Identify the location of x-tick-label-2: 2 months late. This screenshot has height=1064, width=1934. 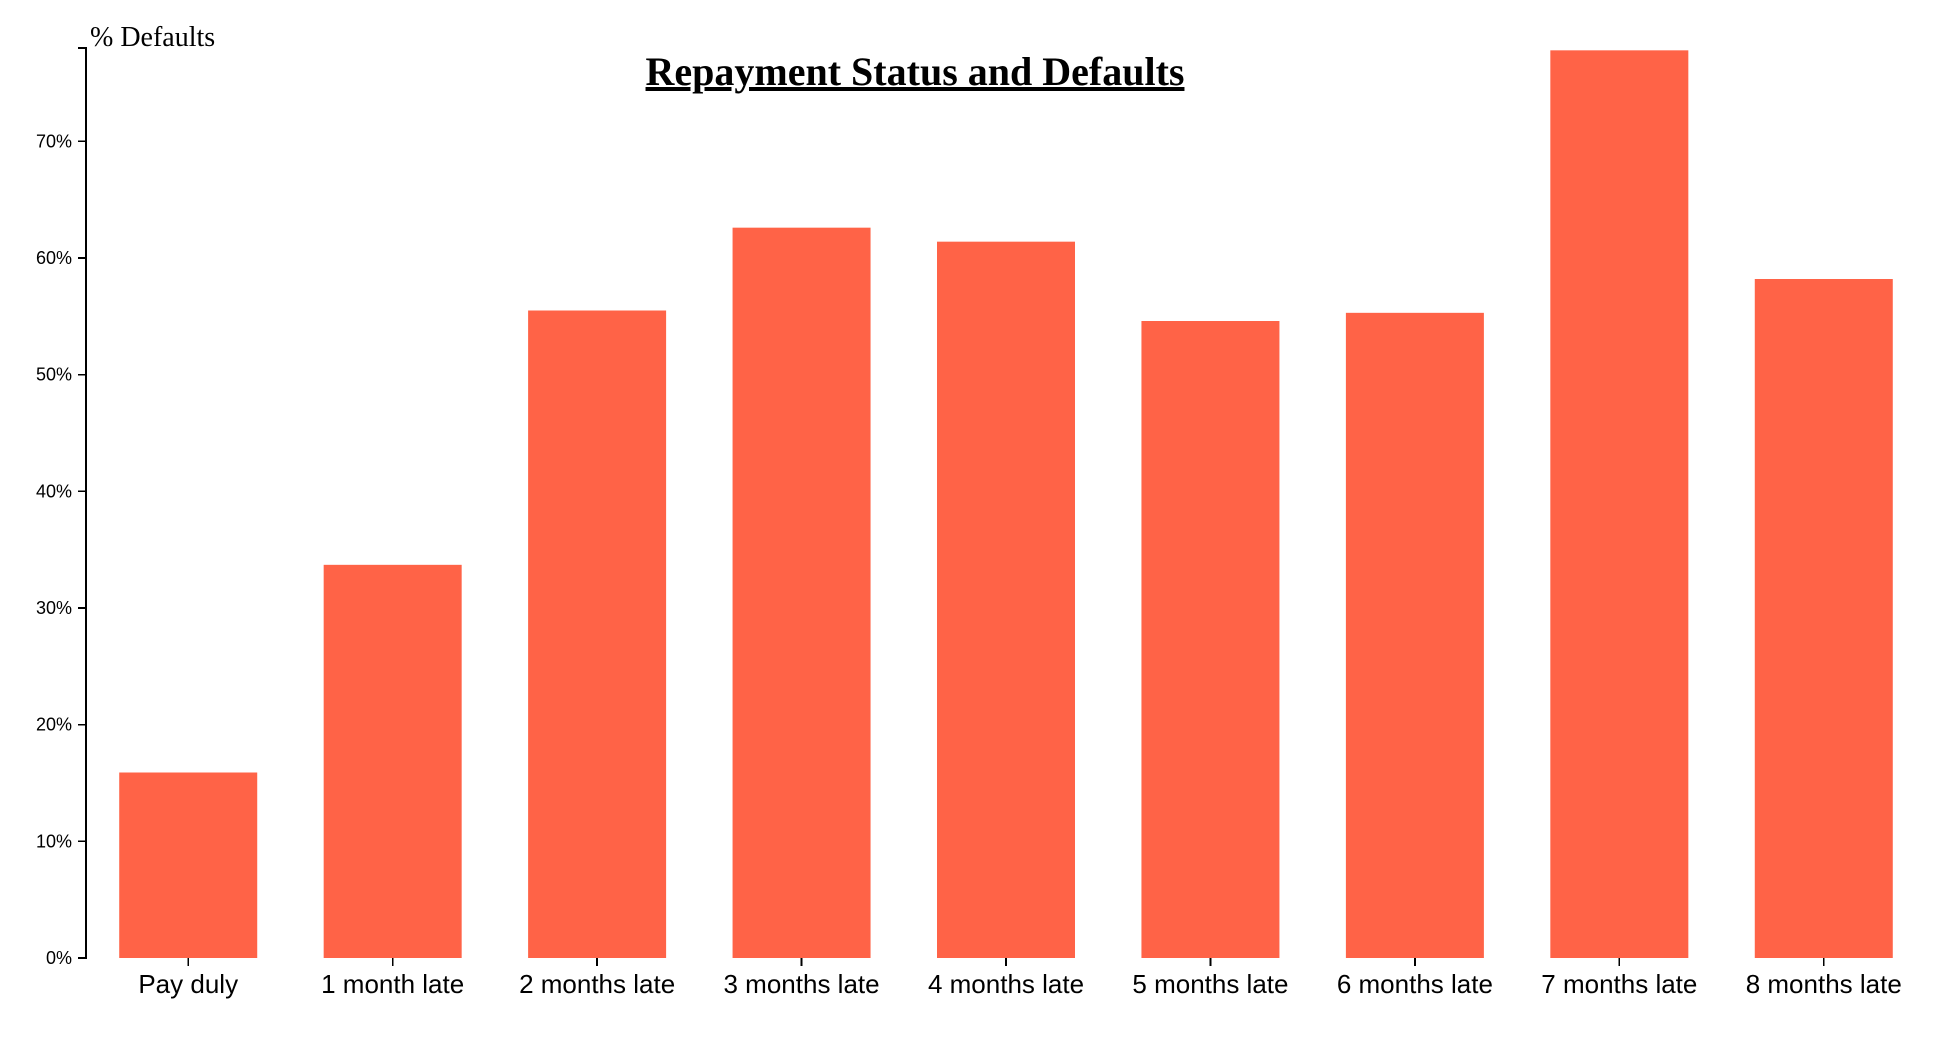
(597, 984).